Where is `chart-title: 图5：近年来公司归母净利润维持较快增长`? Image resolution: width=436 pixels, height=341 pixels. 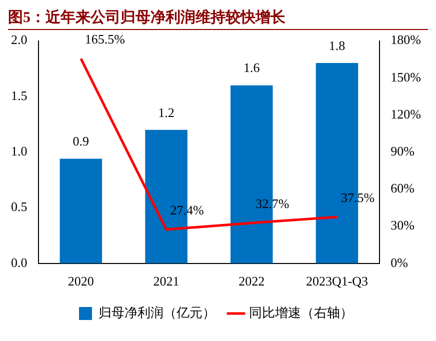
chart-title: 图5：近年来公司归母净利润维持较快增长 is located at coordinates (218, 19).